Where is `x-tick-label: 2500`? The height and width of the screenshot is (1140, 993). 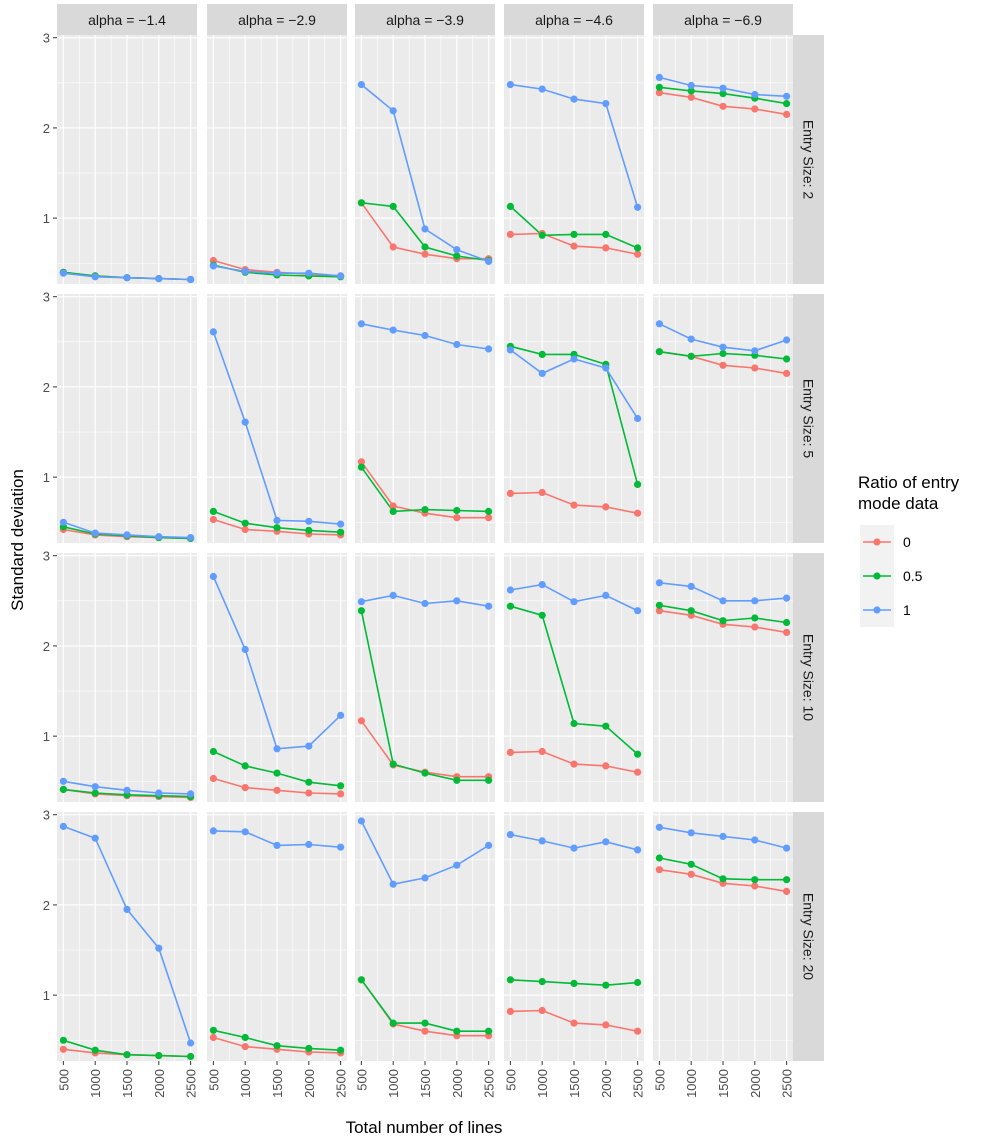 x-tick-label: 2500 is located at coordinates (489, 1083).